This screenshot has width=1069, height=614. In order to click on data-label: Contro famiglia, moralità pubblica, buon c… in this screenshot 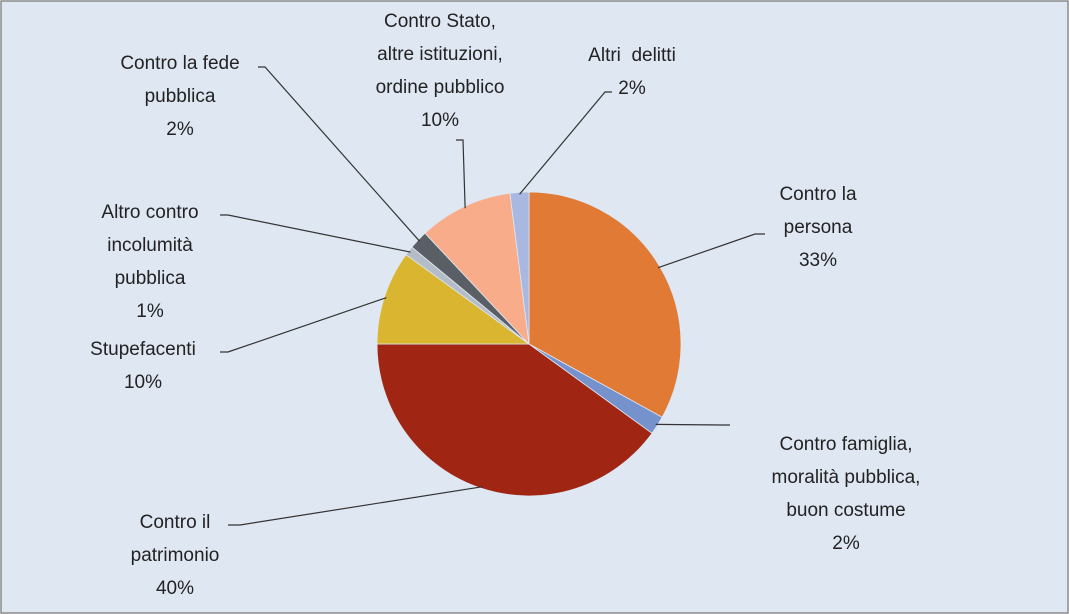, I will do `click(846, 494)`.